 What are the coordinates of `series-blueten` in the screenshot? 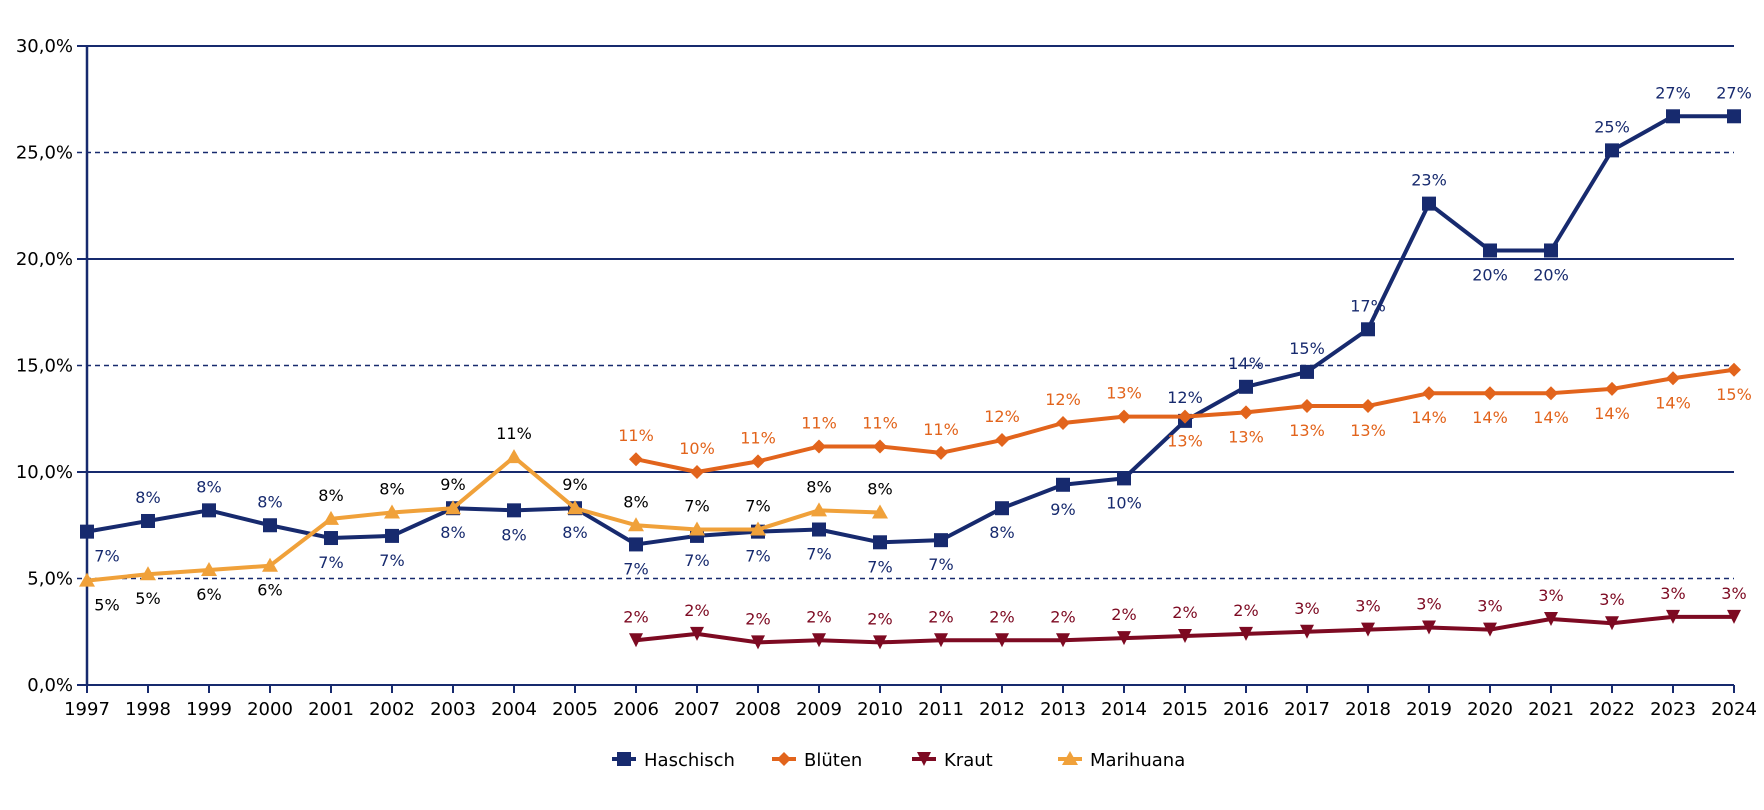 It's located at (1185, 420).